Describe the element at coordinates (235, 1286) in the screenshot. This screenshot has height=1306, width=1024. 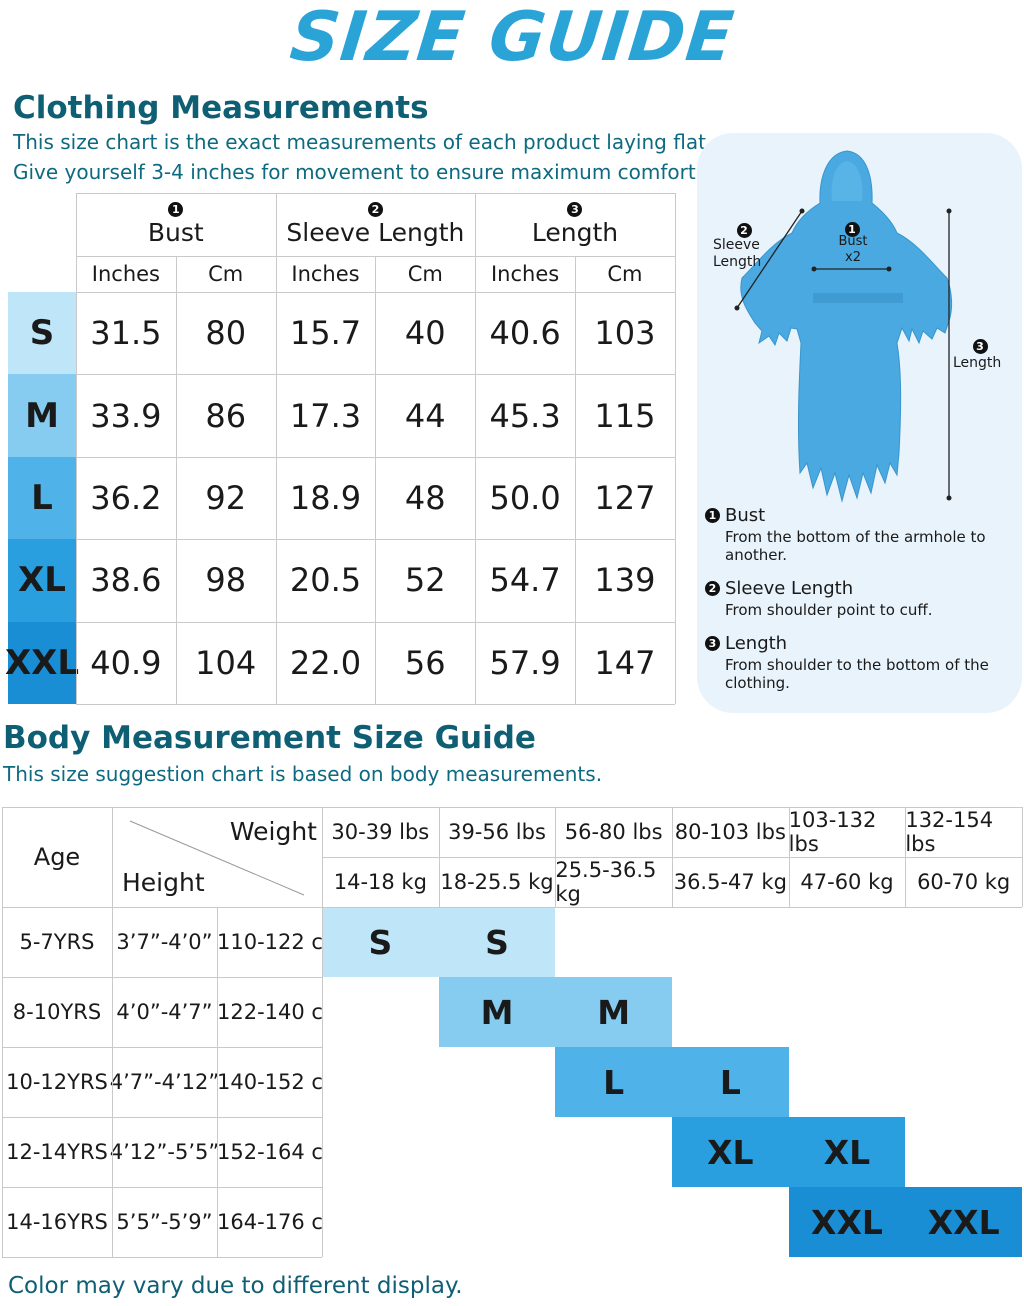
I see `footnote: Color may vary due to different display.` at that location.